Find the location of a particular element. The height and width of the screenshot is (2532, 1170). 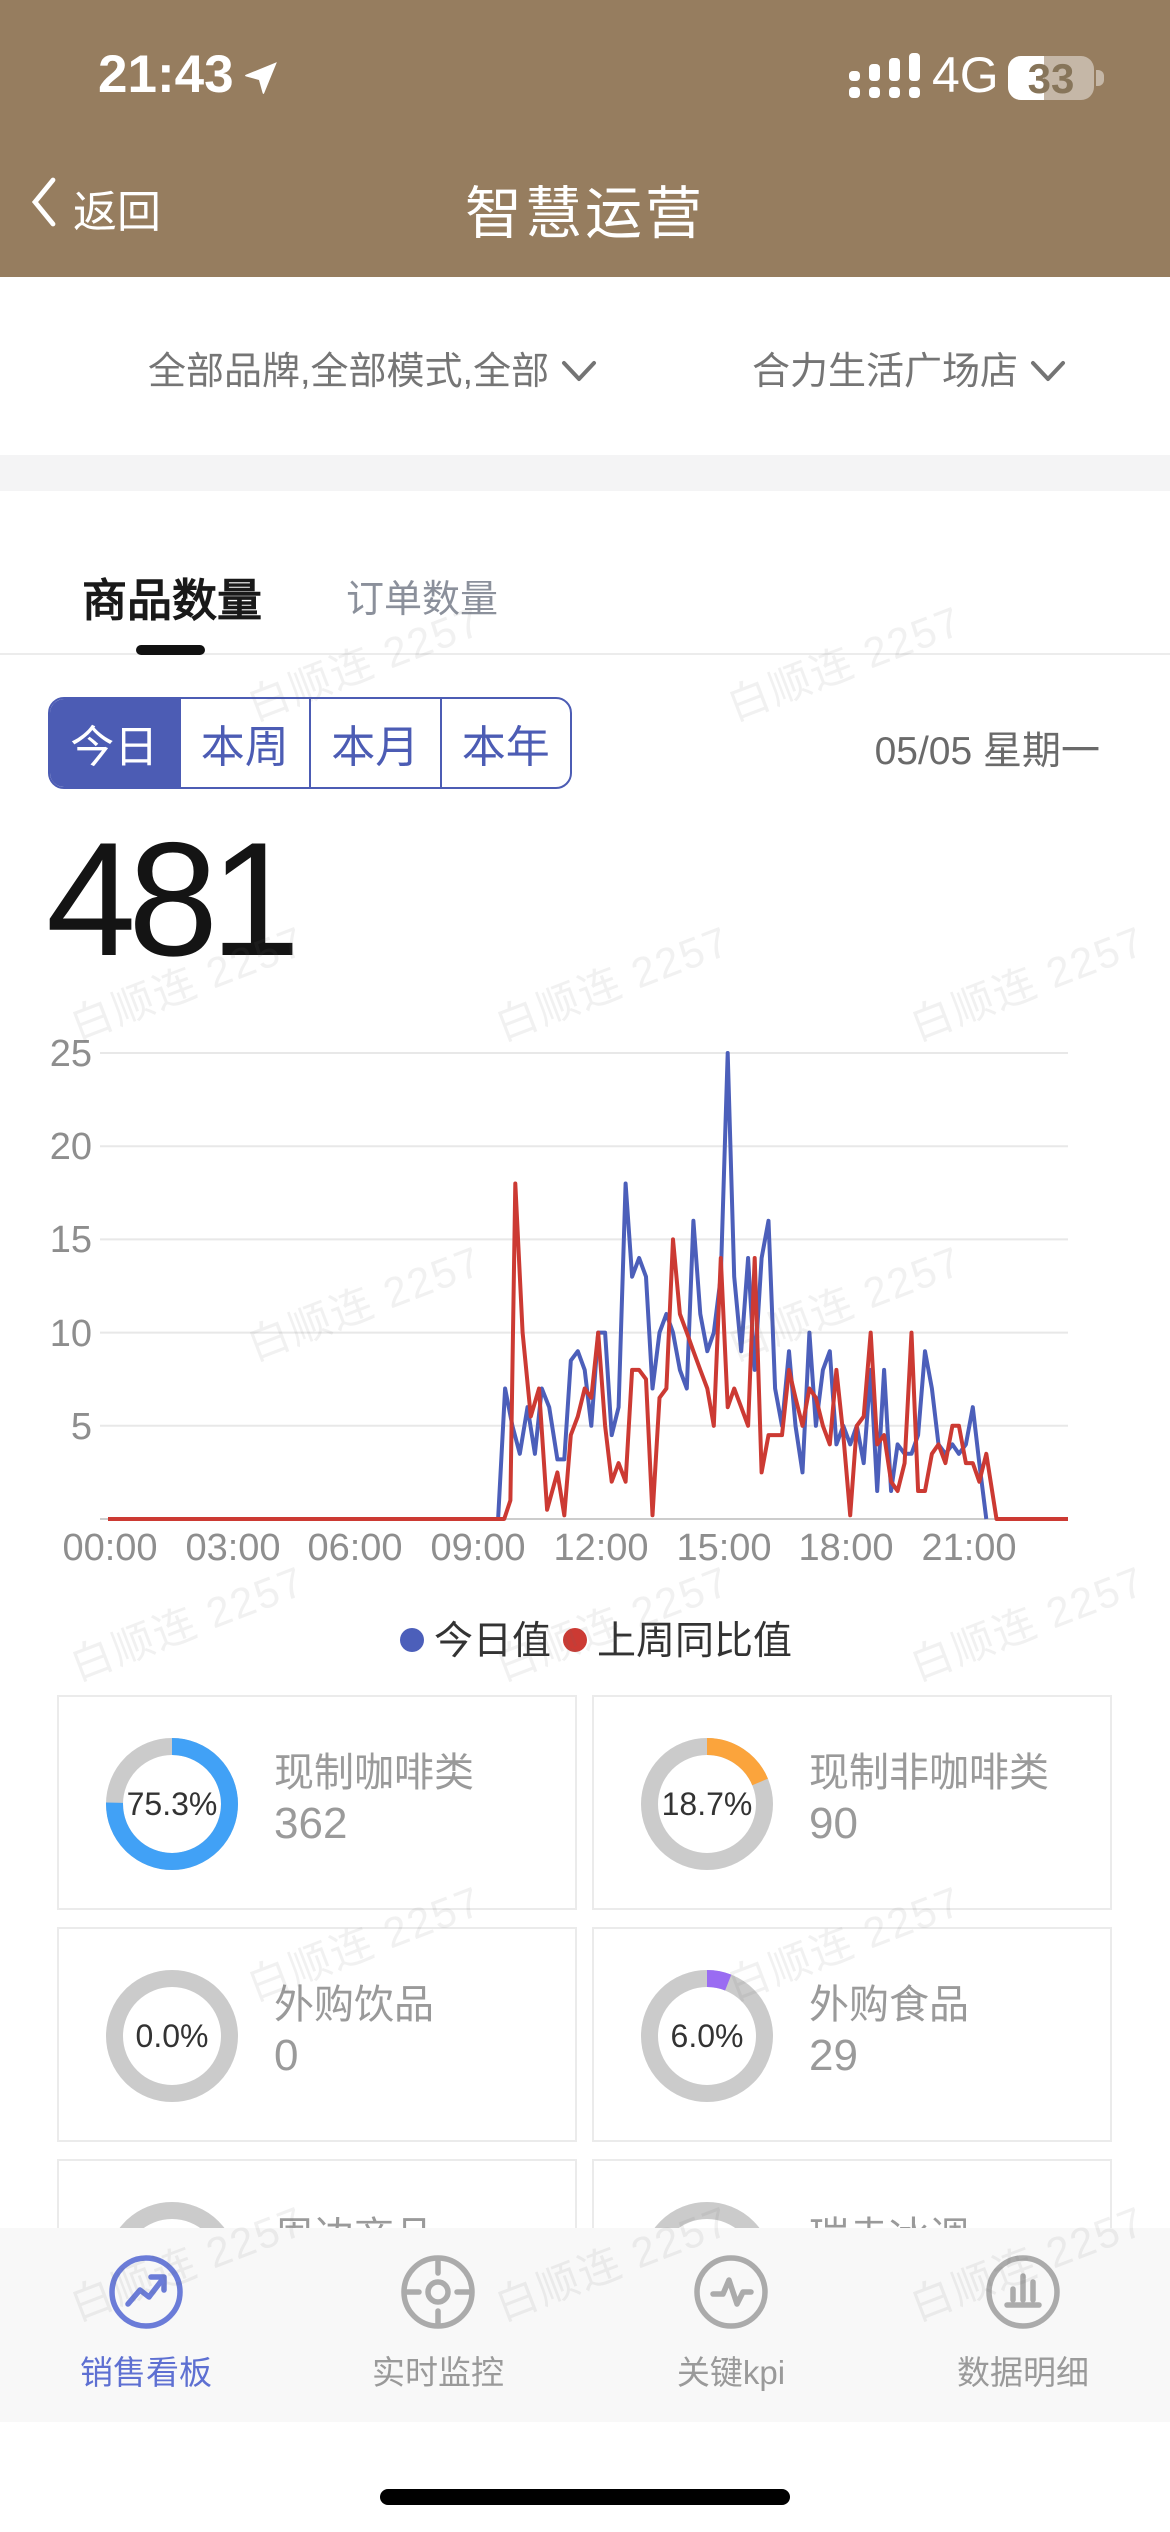

svg-text: 20 is located at coordinates (71, 1147).